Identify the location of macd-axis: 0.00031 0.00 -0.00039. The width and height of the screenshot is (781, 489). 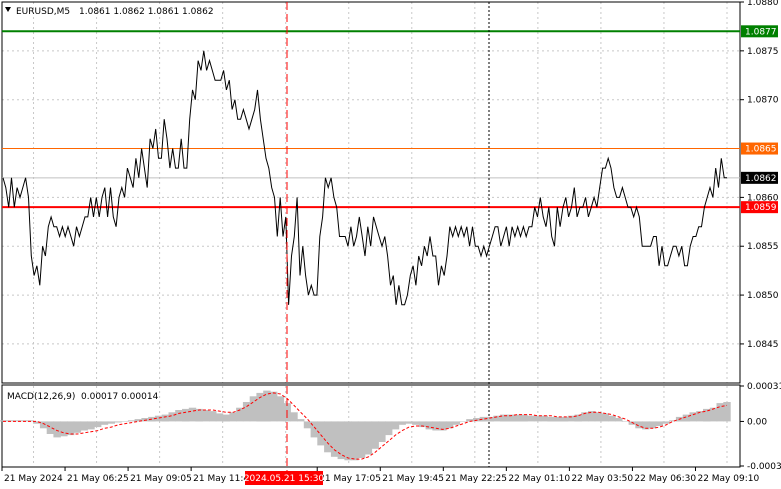
(760, 427).